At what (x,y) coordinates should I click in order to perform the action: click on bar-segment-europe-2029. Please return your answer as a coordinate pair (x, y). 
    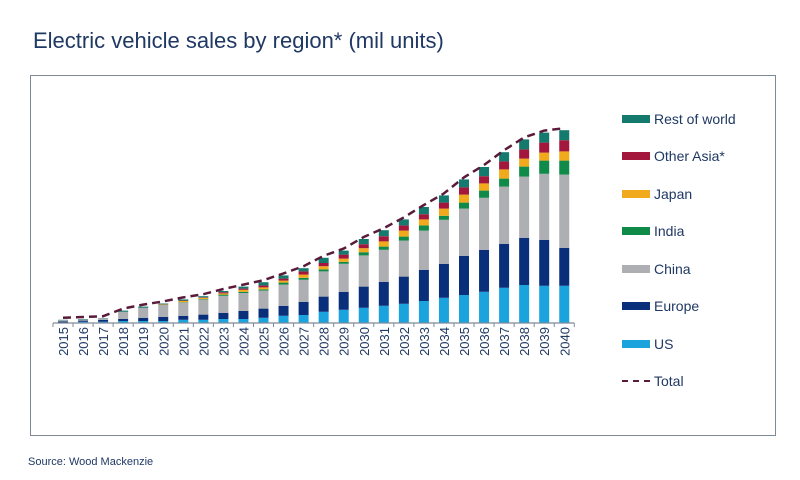
    Looking at the image, I should click on (343, 300).